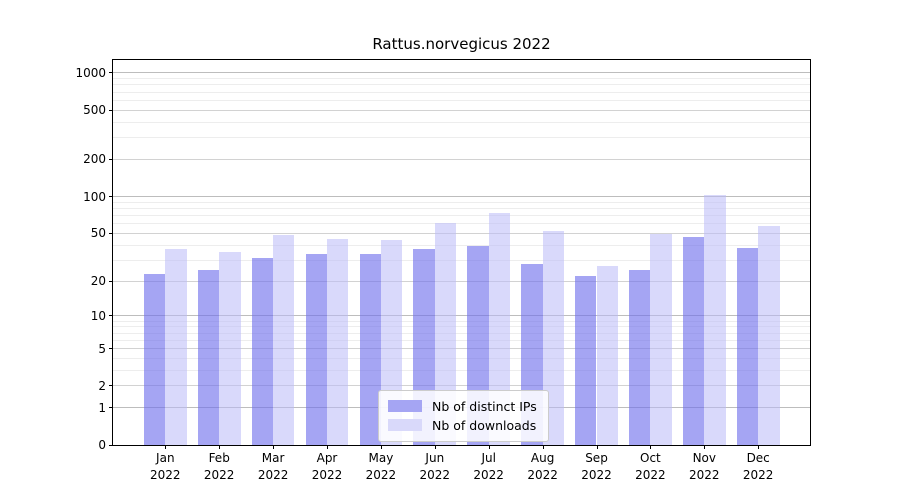 This screenshot has height=500, width=900. I want to click on x-tick-month: Aug, so click(542, 458).